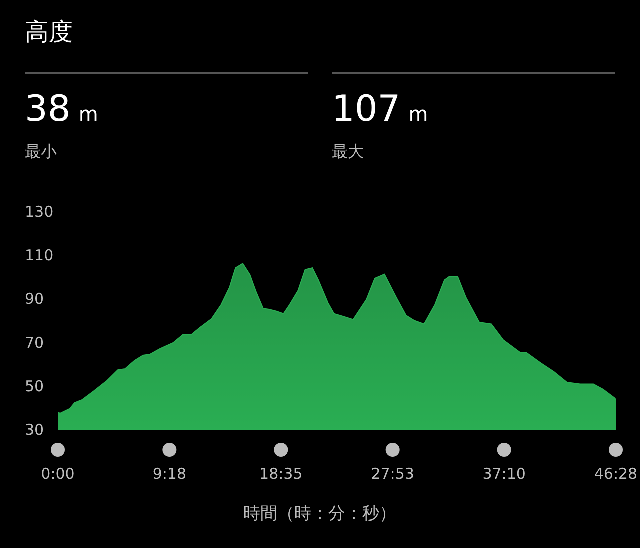 Image resolution: width=640 pixels, height=548 pixels. What do you see at coordinates (49, 32) in the screenshot?
I see `chart-title: 高度` at bounding box center [49, 32].